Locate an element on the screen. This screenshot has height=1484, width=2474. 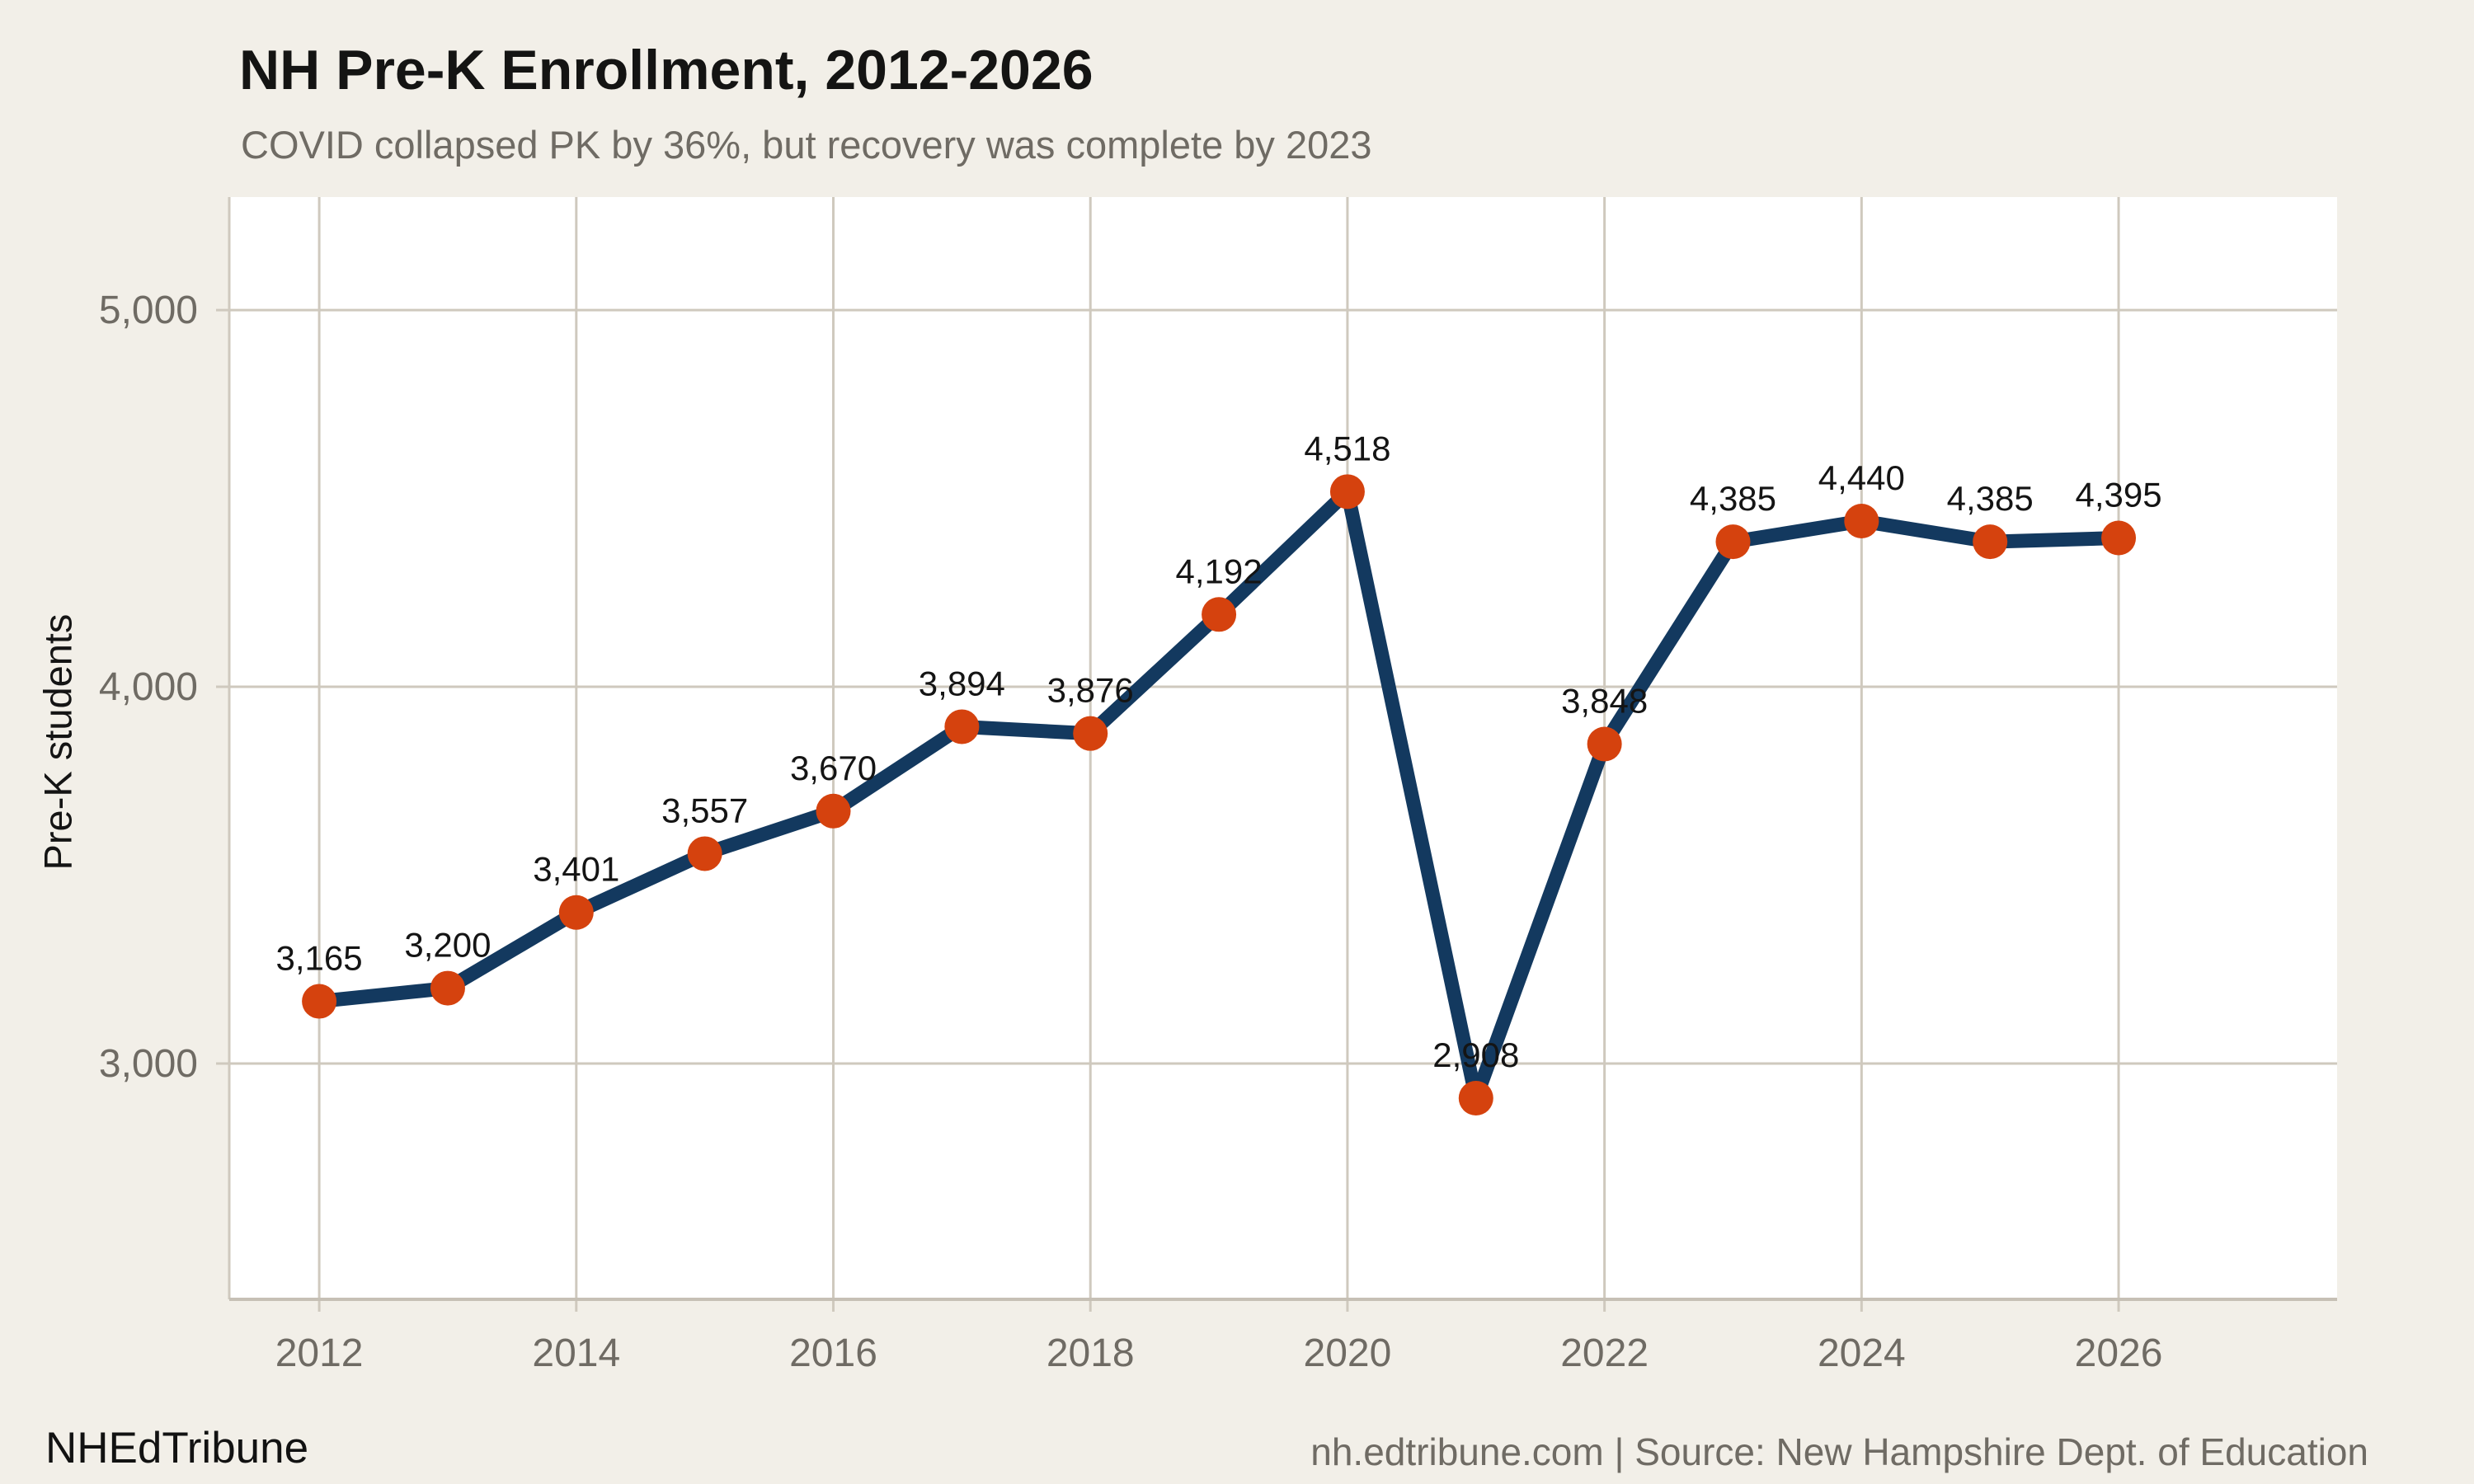
data-point-2017 is located at coordinates (962, 726).